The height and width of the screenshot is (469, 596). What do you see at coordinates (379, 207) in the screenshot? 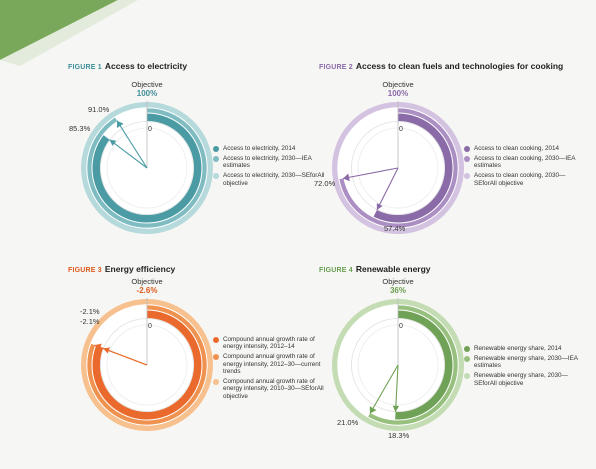
I see `figure-2-needle-1-arrowhead` at bounding box center [379, 207].